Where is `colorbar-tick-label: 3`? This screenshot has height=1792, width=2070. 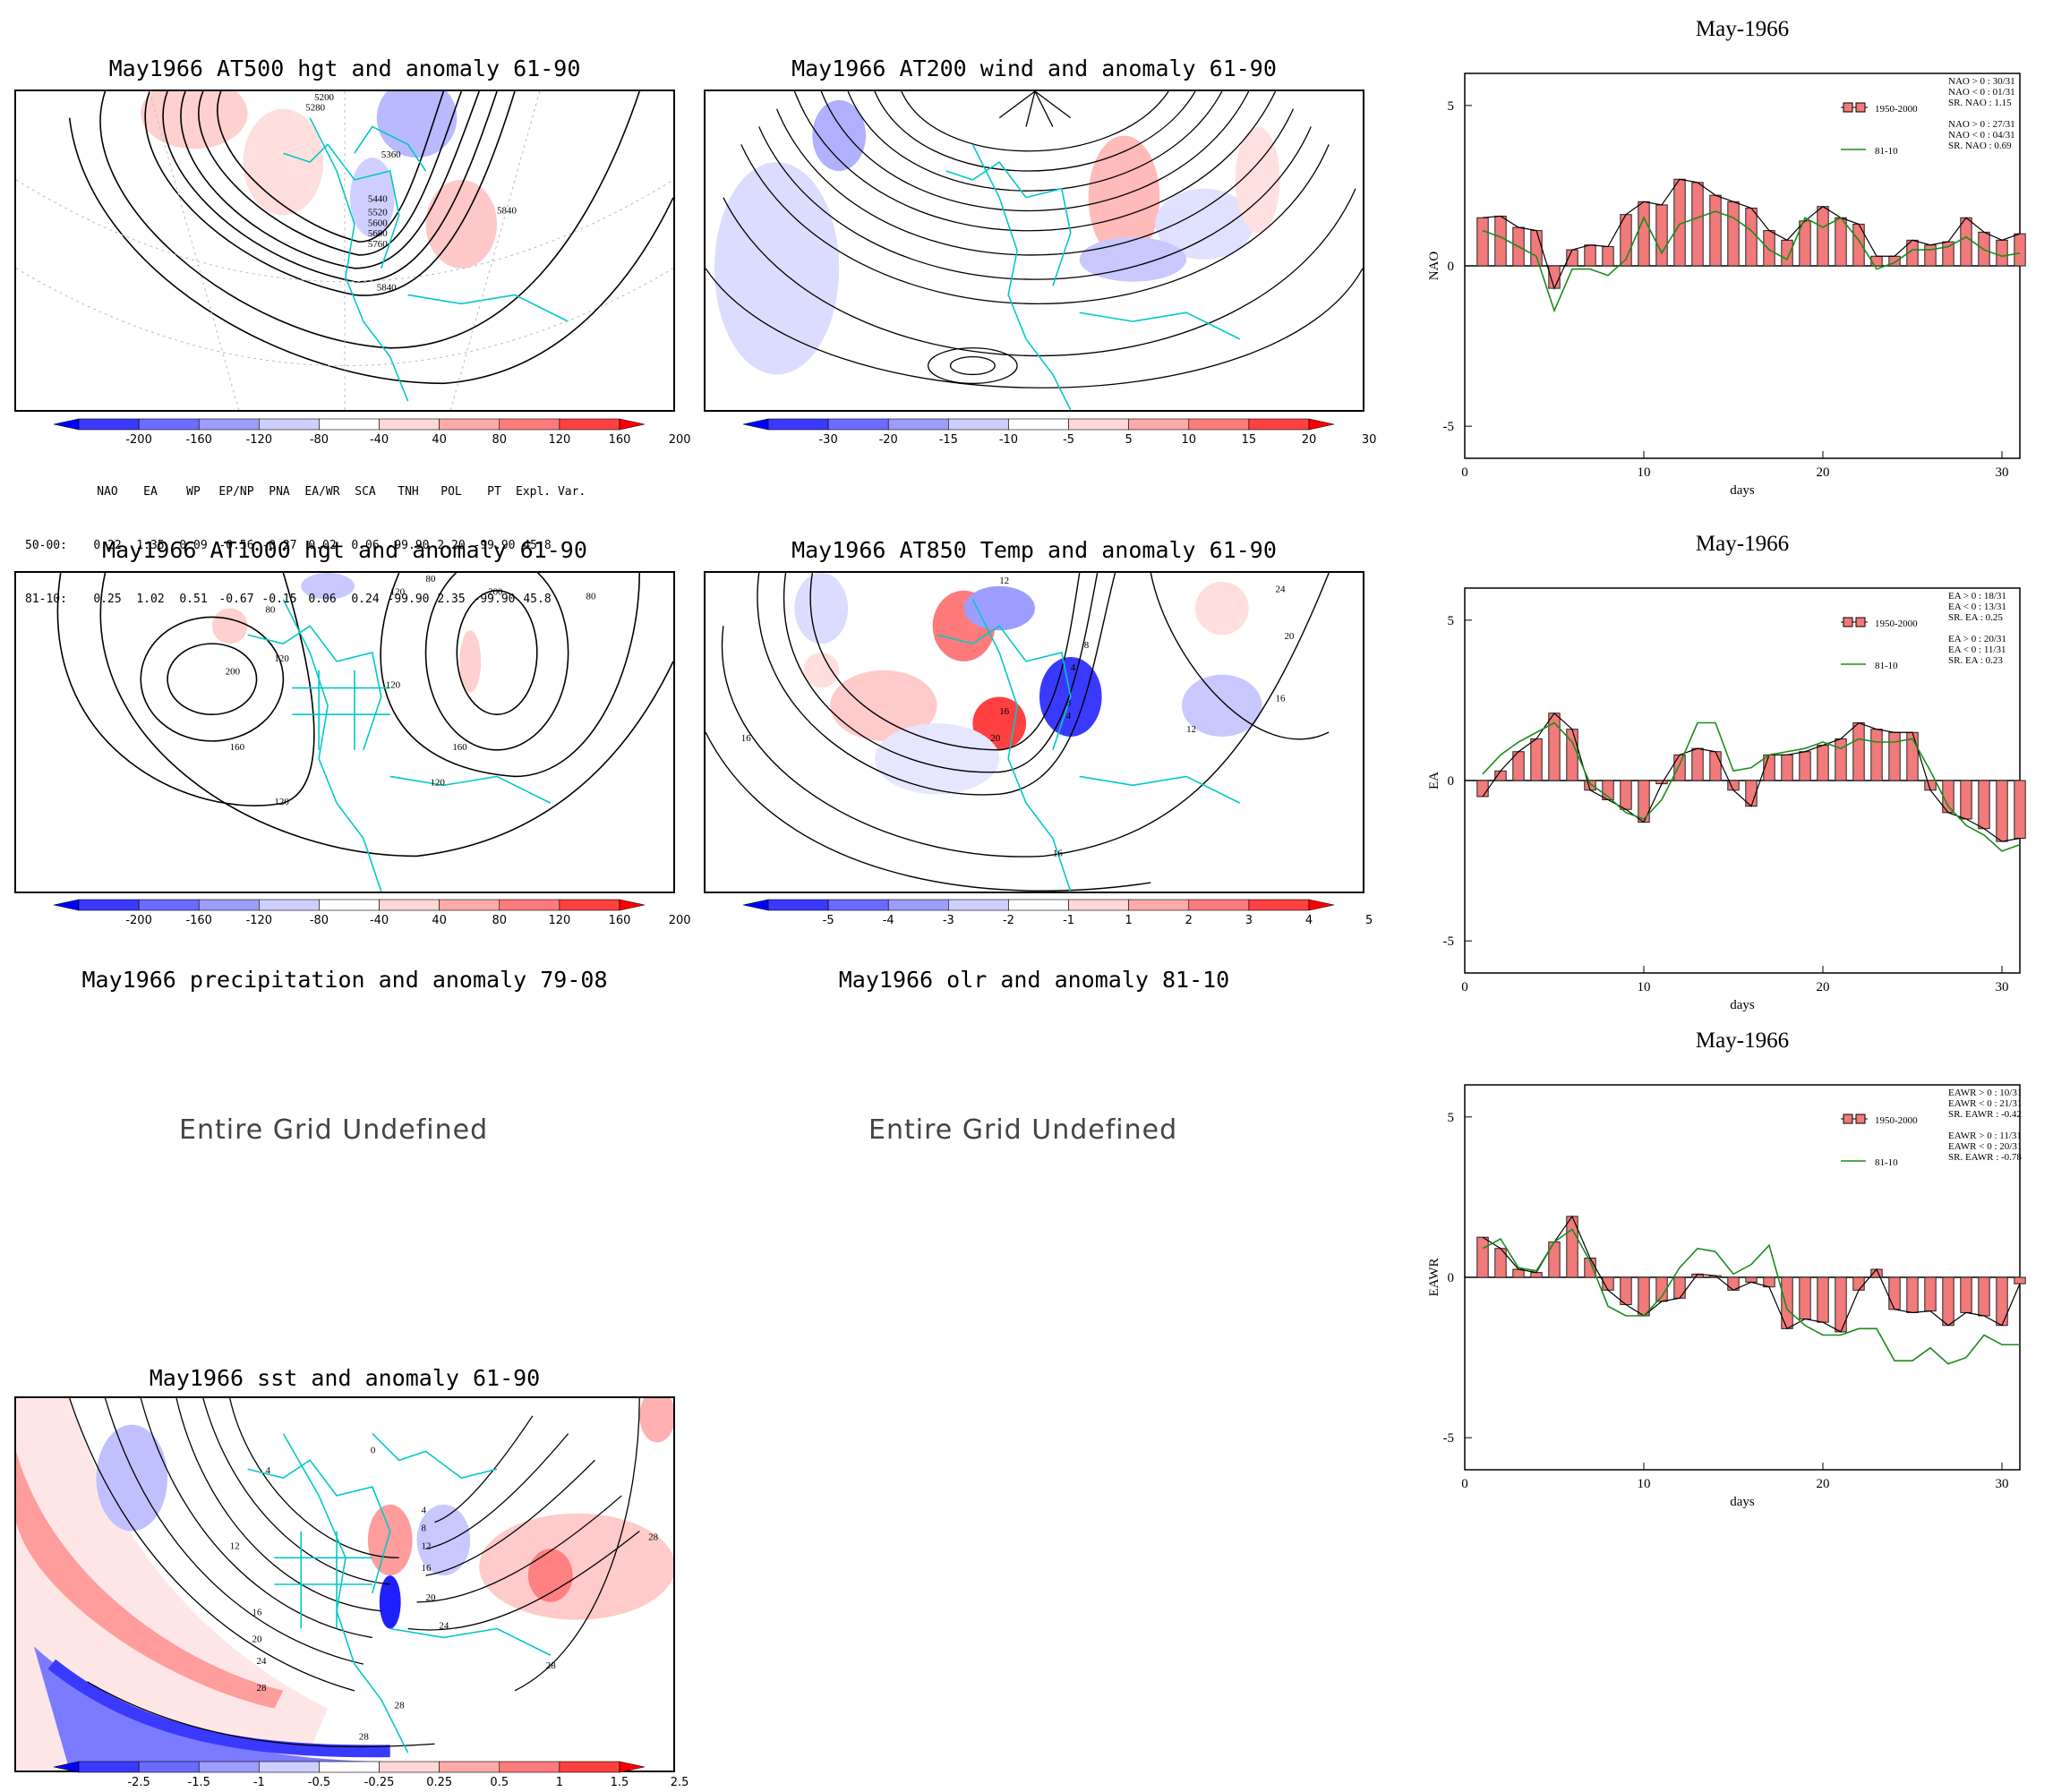
colorbar-tick-label: 3 is located at coordinates (1249, 920).